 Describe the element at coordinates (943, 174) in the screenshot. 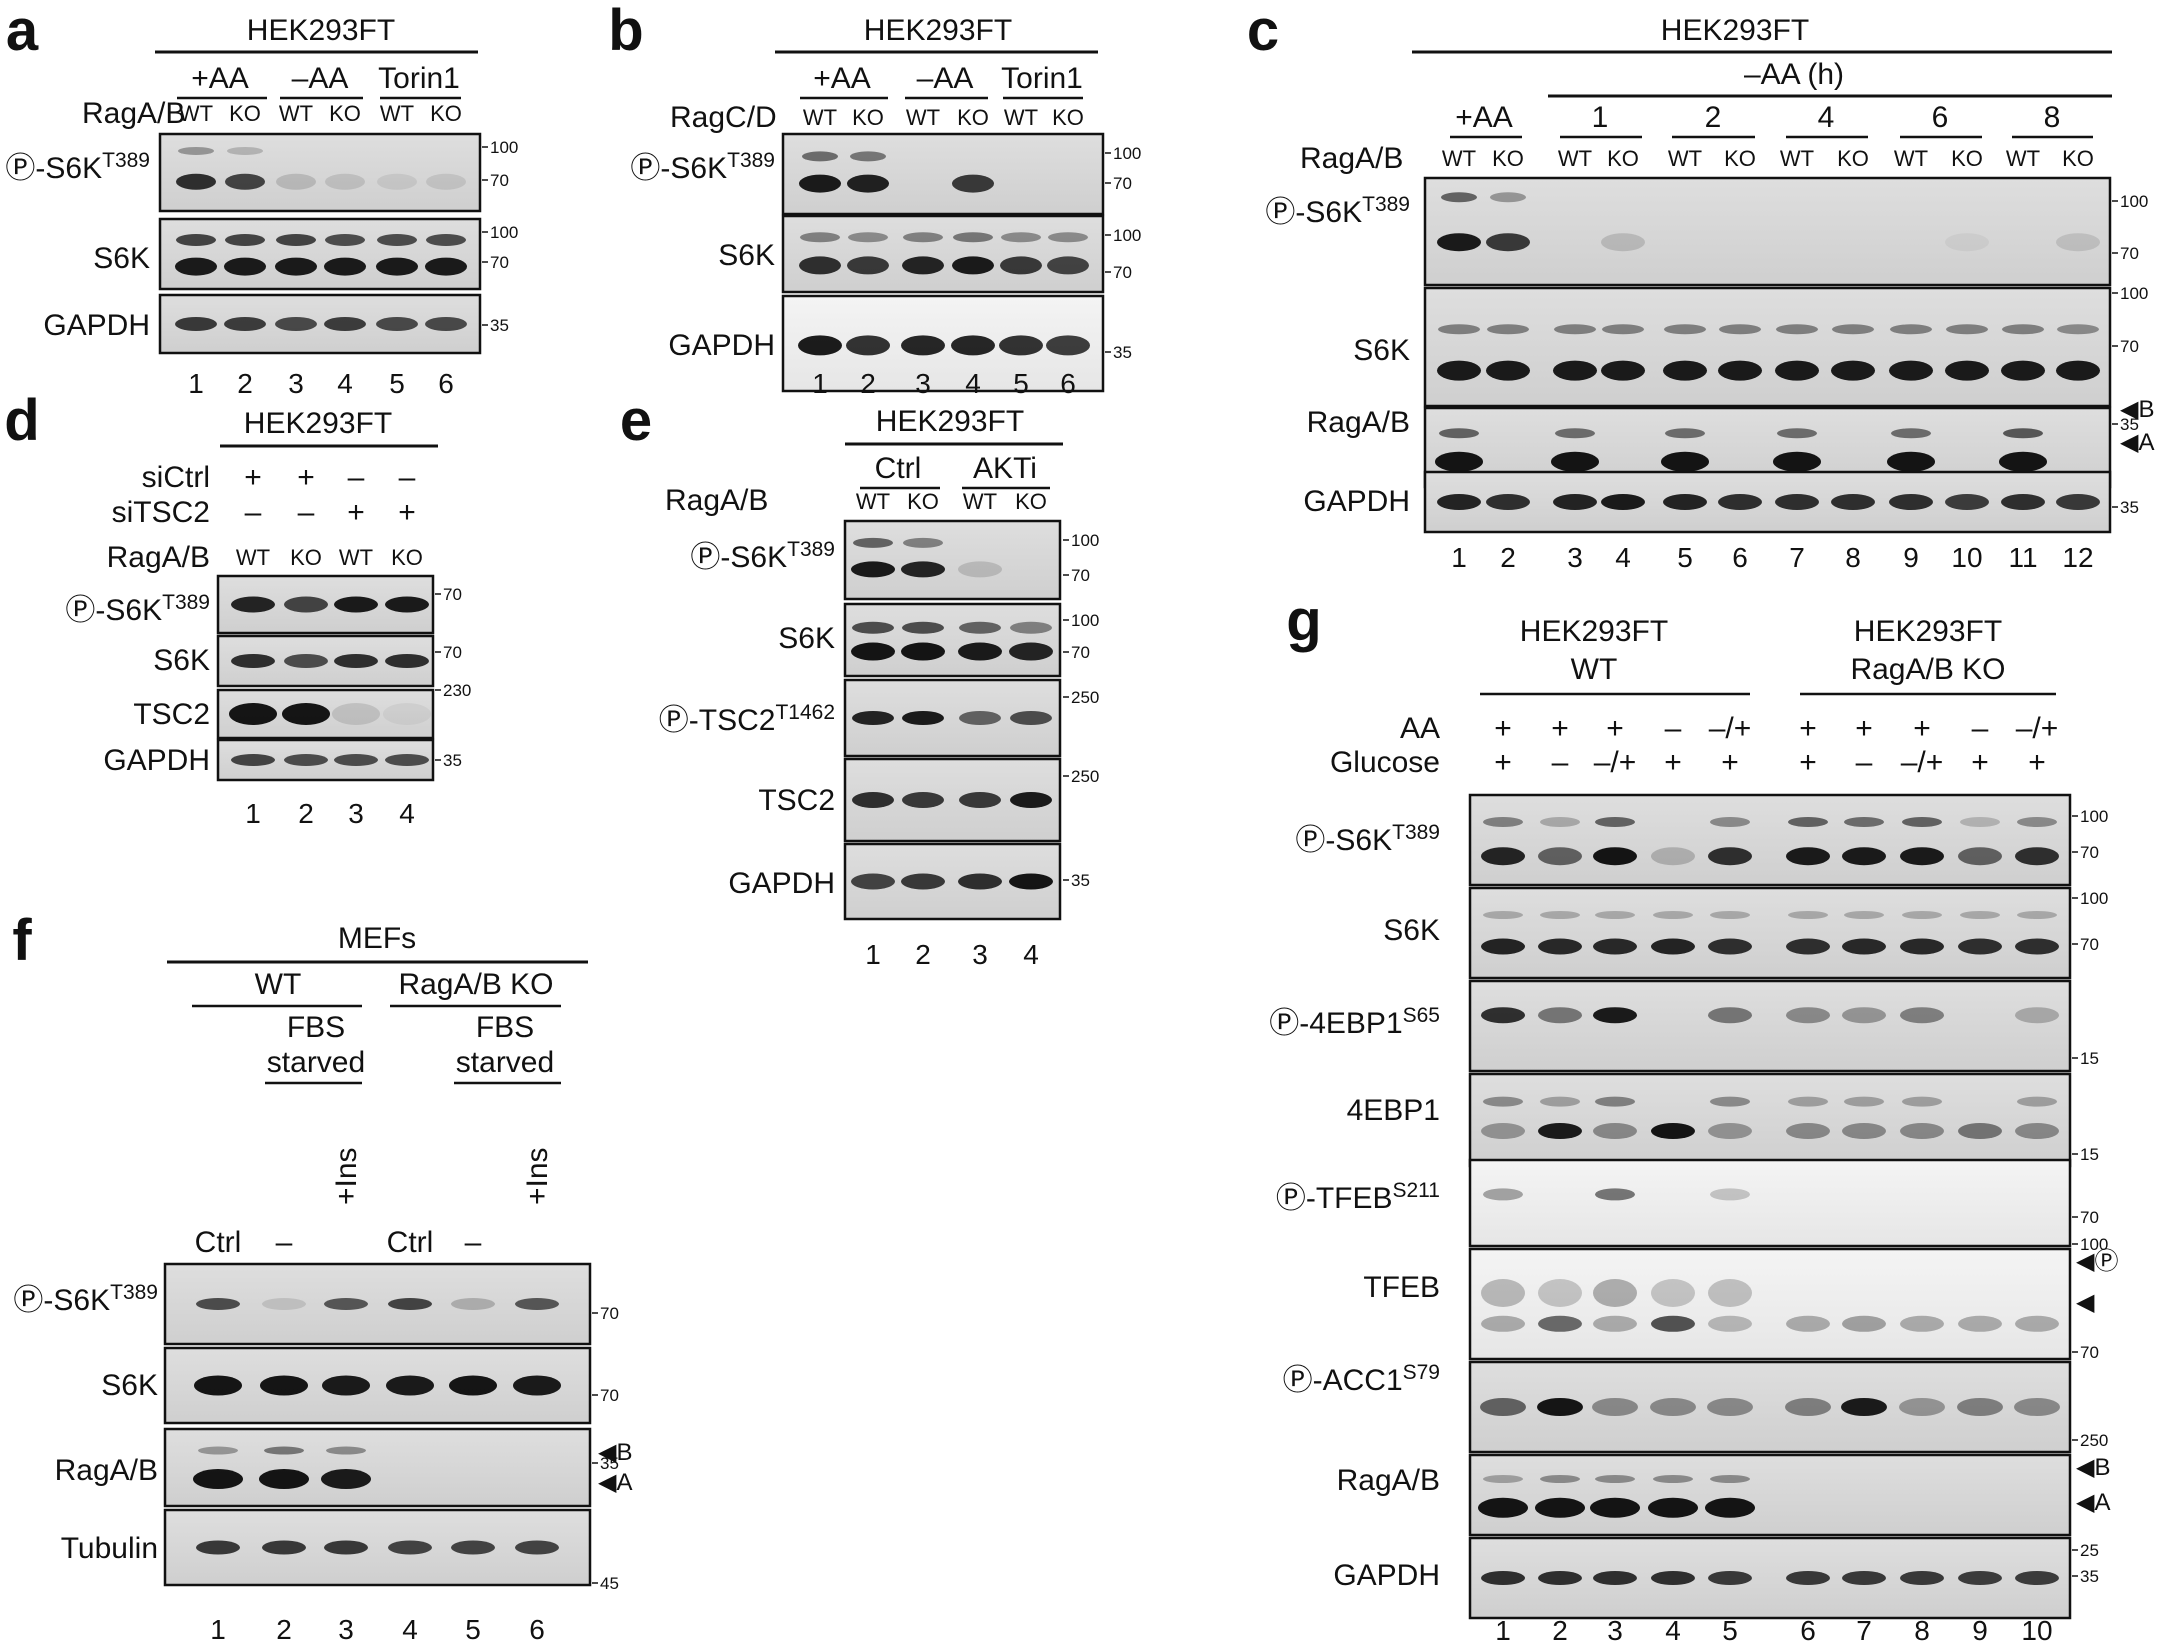

I see `blot-b-pS6K` at that location.